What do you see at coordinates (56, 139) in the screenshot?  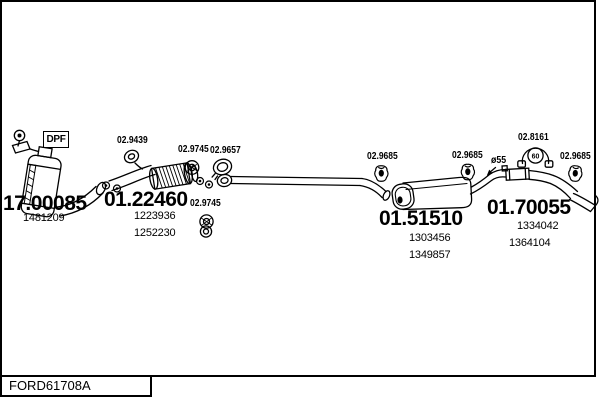 I see `dpf-tag: DPF` at bounding box center [56, 139].